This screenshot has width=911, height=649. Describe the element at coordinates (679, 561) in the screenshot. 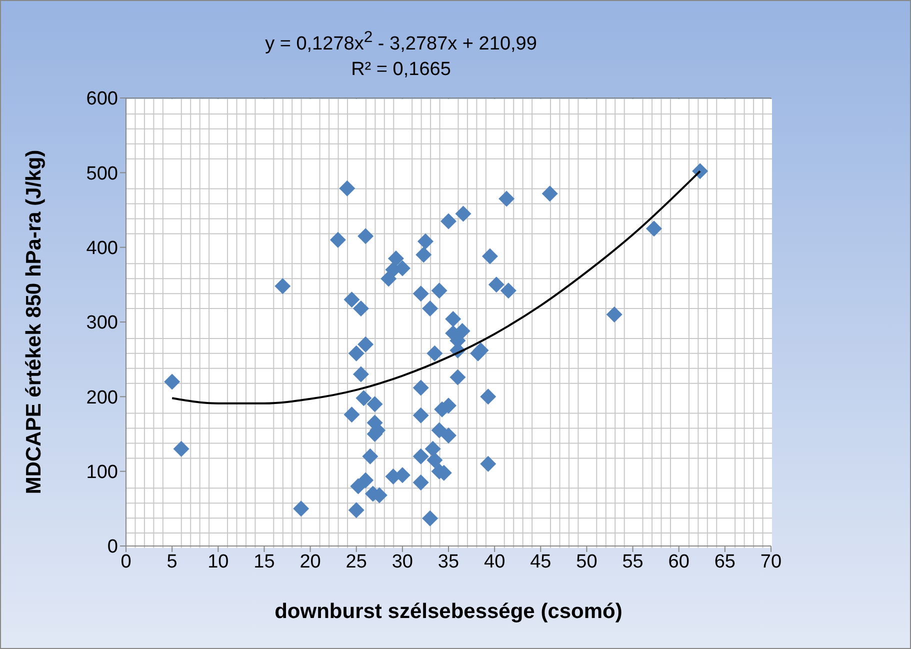

I see `x-tick-label: 60` at that location.